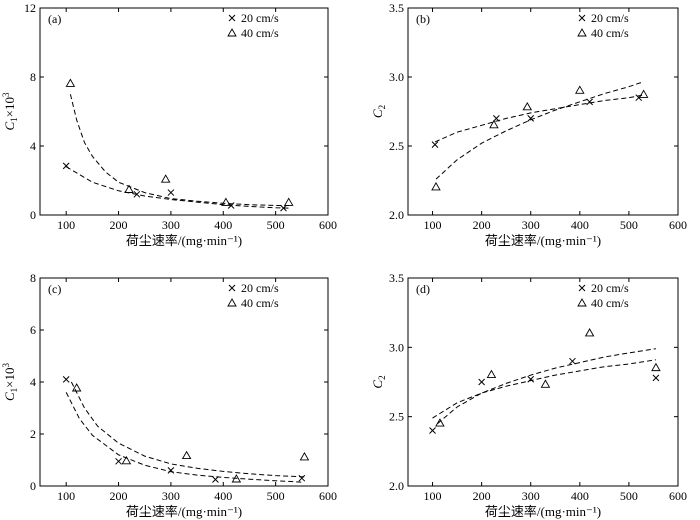  I want to click on y-axis-label: C1×103, so click(10, 381).